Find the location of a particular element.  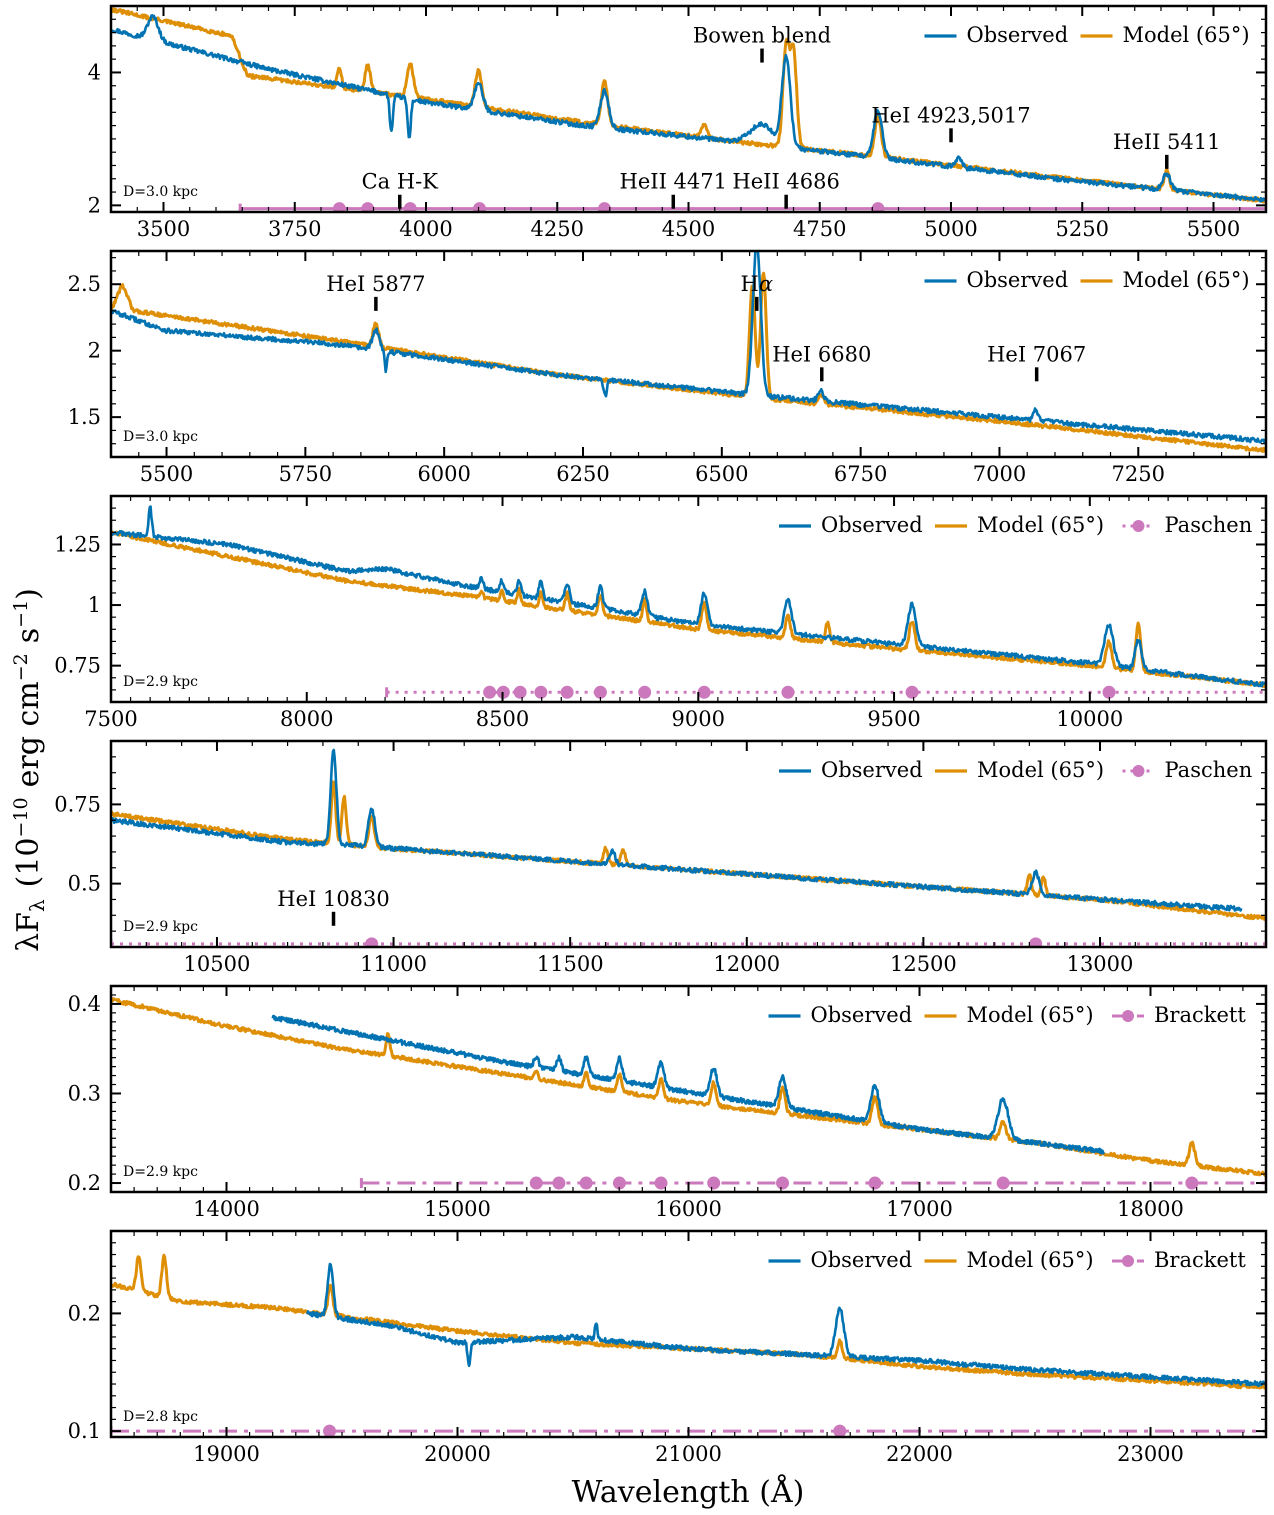

x-tick-label: 10500 is located at coordinates (217, 964).